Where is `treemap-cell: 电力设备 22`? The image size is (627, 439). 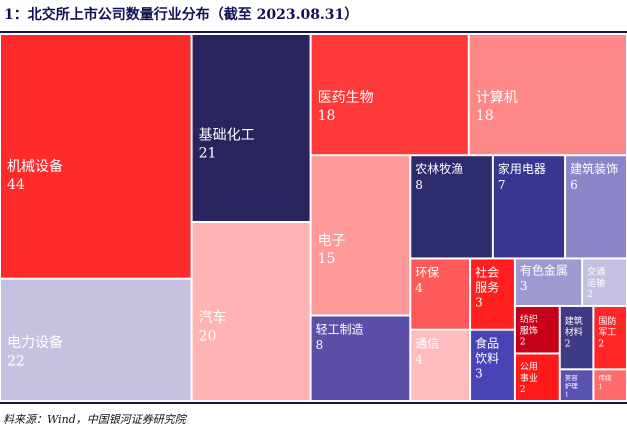 treemap-cell: 电力设备 22 is located at coordinates (96, 339).